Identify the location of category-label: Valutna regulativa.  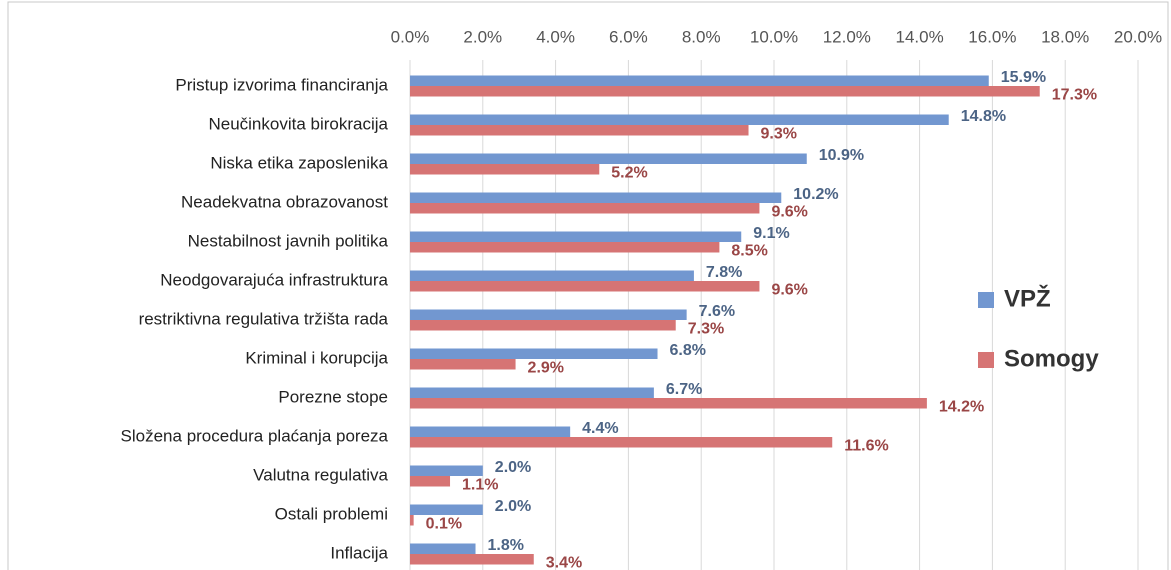
(320, 474).